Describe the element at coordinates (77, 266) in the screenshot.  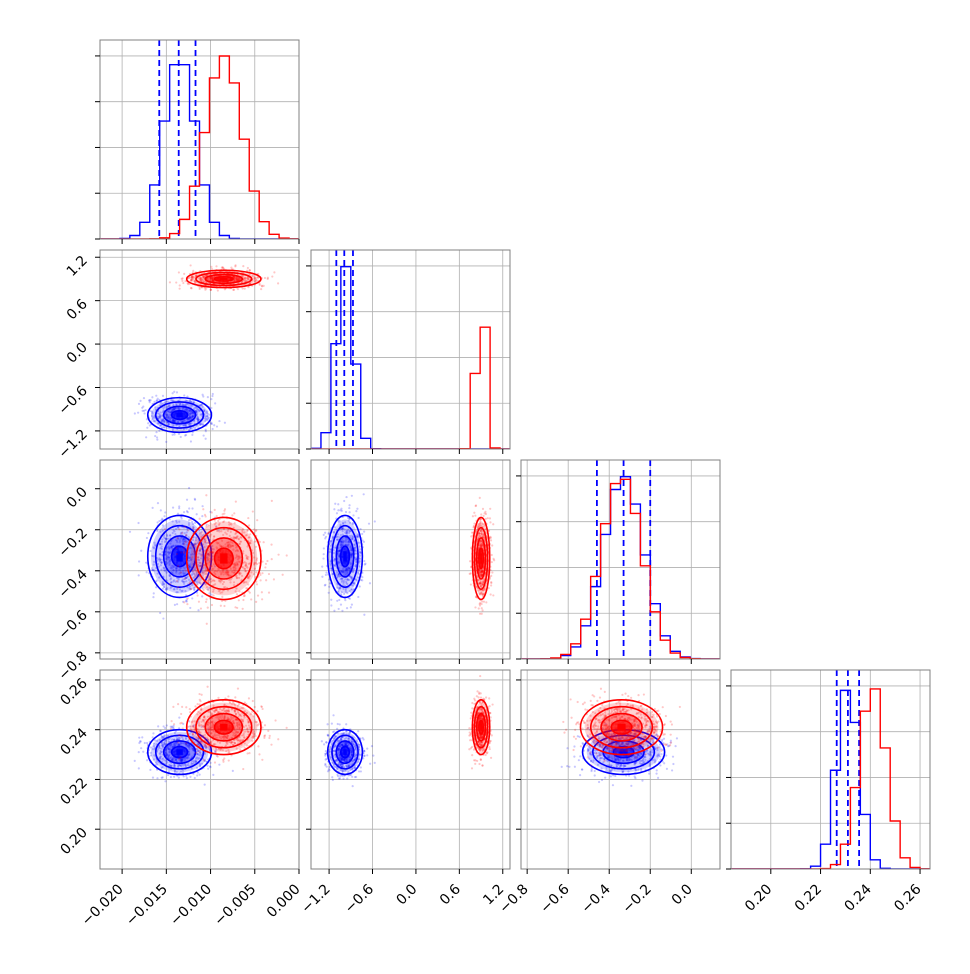
I see `y-tick-label: 1.2` at that location.